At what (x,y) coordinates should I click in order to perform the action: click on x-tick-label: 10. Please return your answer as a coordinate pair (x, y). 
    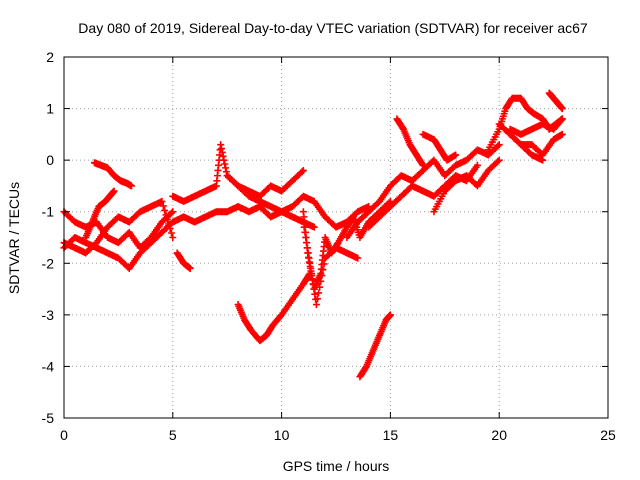
    Looking at the image, I should click on (282, 435).